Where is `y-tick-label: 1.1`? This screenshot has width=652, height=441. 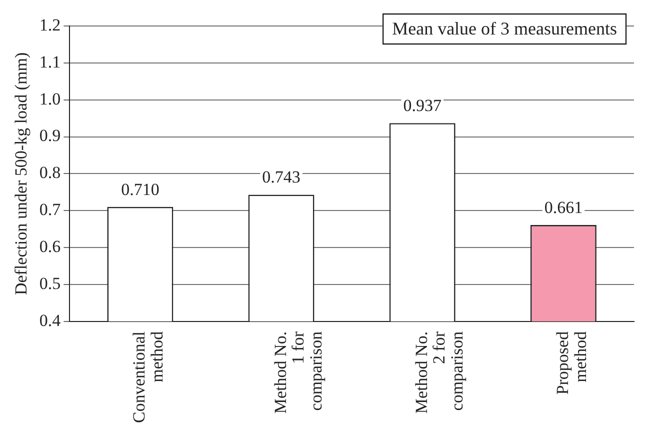 y-tick-label: 1.1 is located at coordinates (50, 62).